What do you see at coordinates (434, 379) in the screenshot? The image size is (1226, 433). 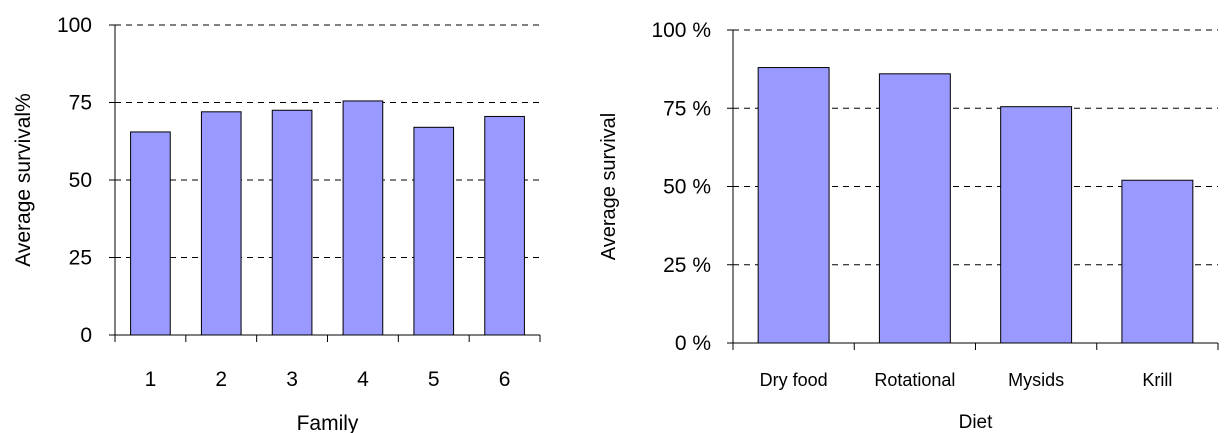 I see `family-category-label: 5` at bounding box center [434, 379].